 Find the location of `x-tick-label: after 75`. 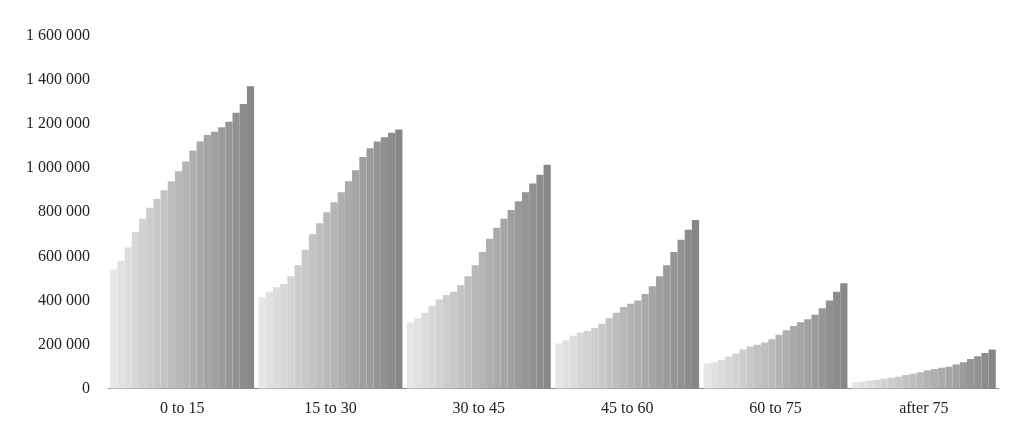

x-tick-label: after 75 is located at coordinates (924, 407).